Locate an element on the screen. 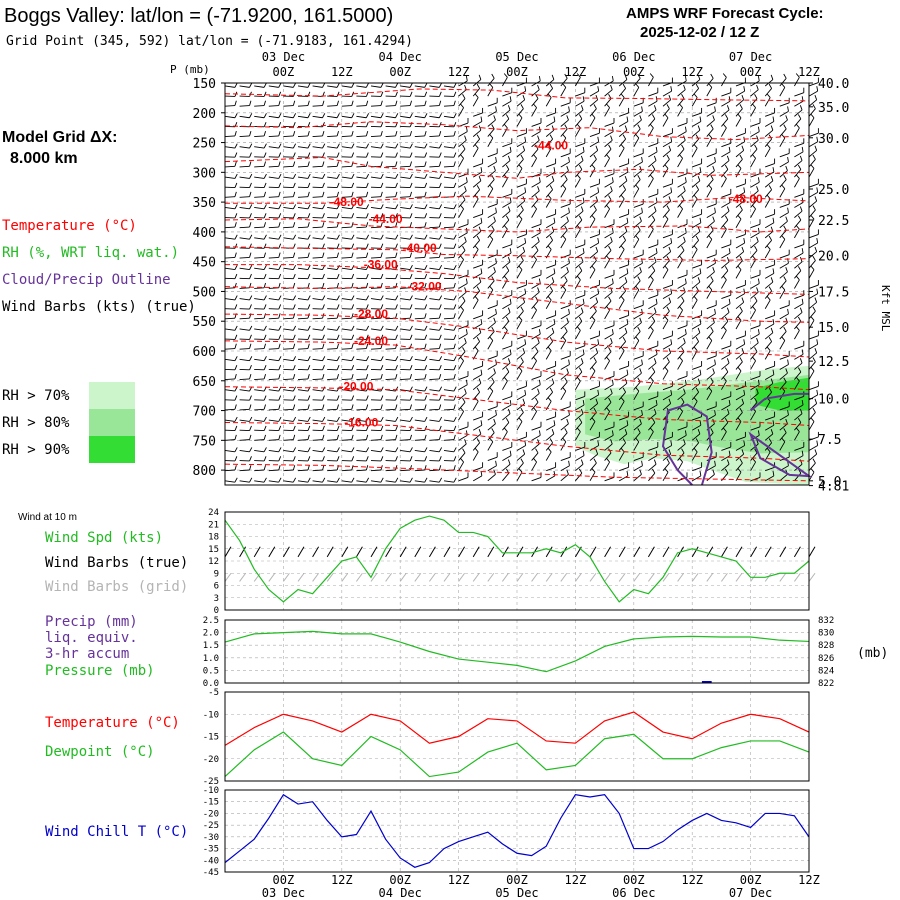 Image resolution: width=900 pixels, height=900 pixels. height-tick-label: 5.0 is located at coordinates (829, 482).